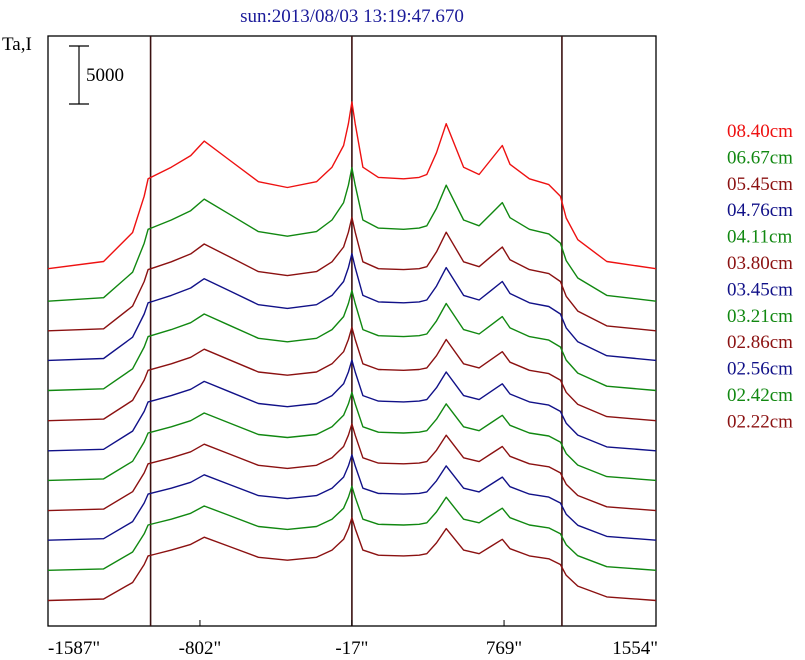 Image resolution: width=805 pixels, height=660 pixels. I want to click on x-tick-label-3: 769", so click(504, 648).